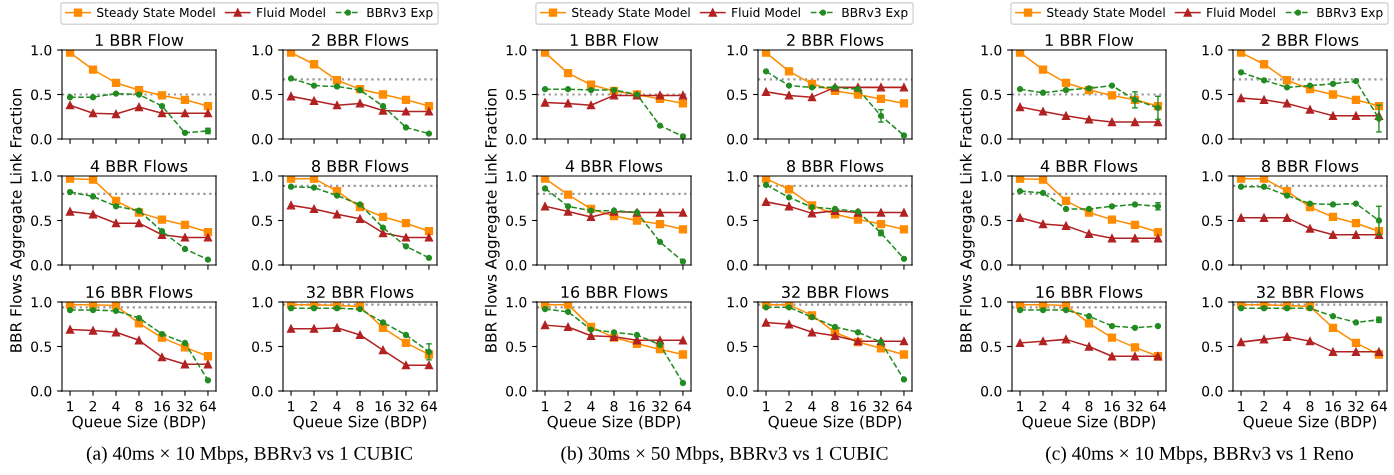 This screenshot has height=475, width=1394. Describe the element at coordinates (724, 455) in the screenshot. I see `text: (b) 30ms × 50 Mbps, BBRv3 vs 1 CUBIC` at that location.